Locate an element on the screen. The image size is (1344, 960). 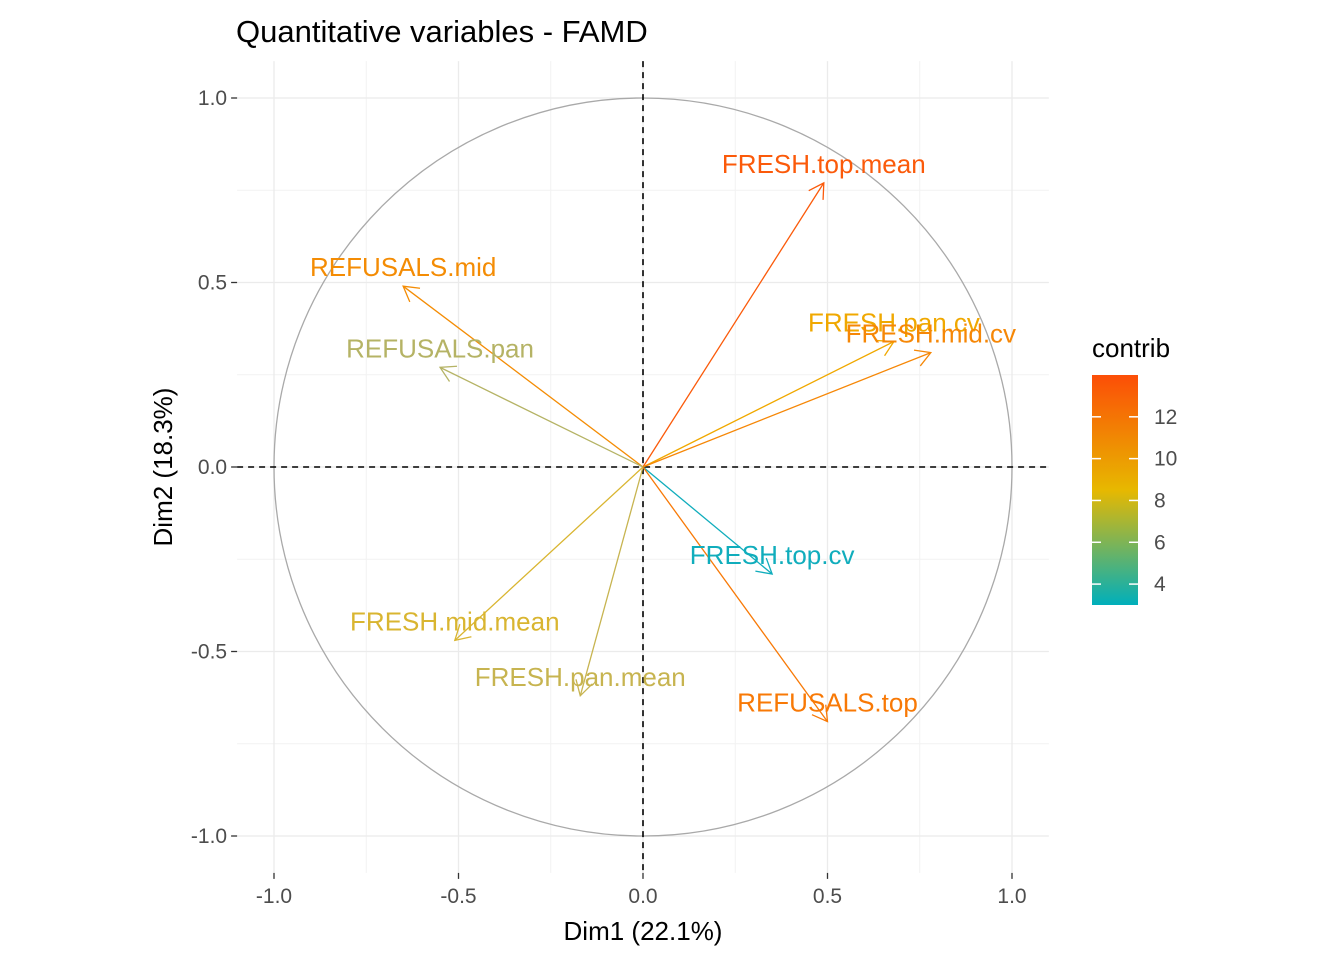
arrowhead-fresh-mid-cv is located at coordinates (923, 358).